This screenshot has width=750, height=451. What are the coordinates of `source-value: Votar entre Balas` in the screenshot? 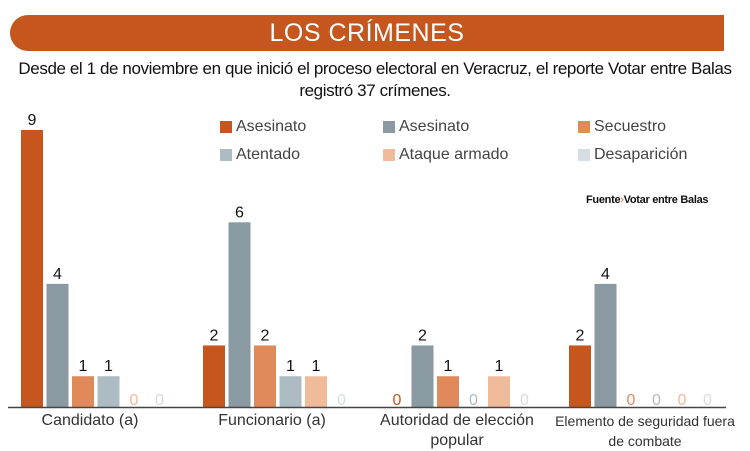 It's located at (666, 200).